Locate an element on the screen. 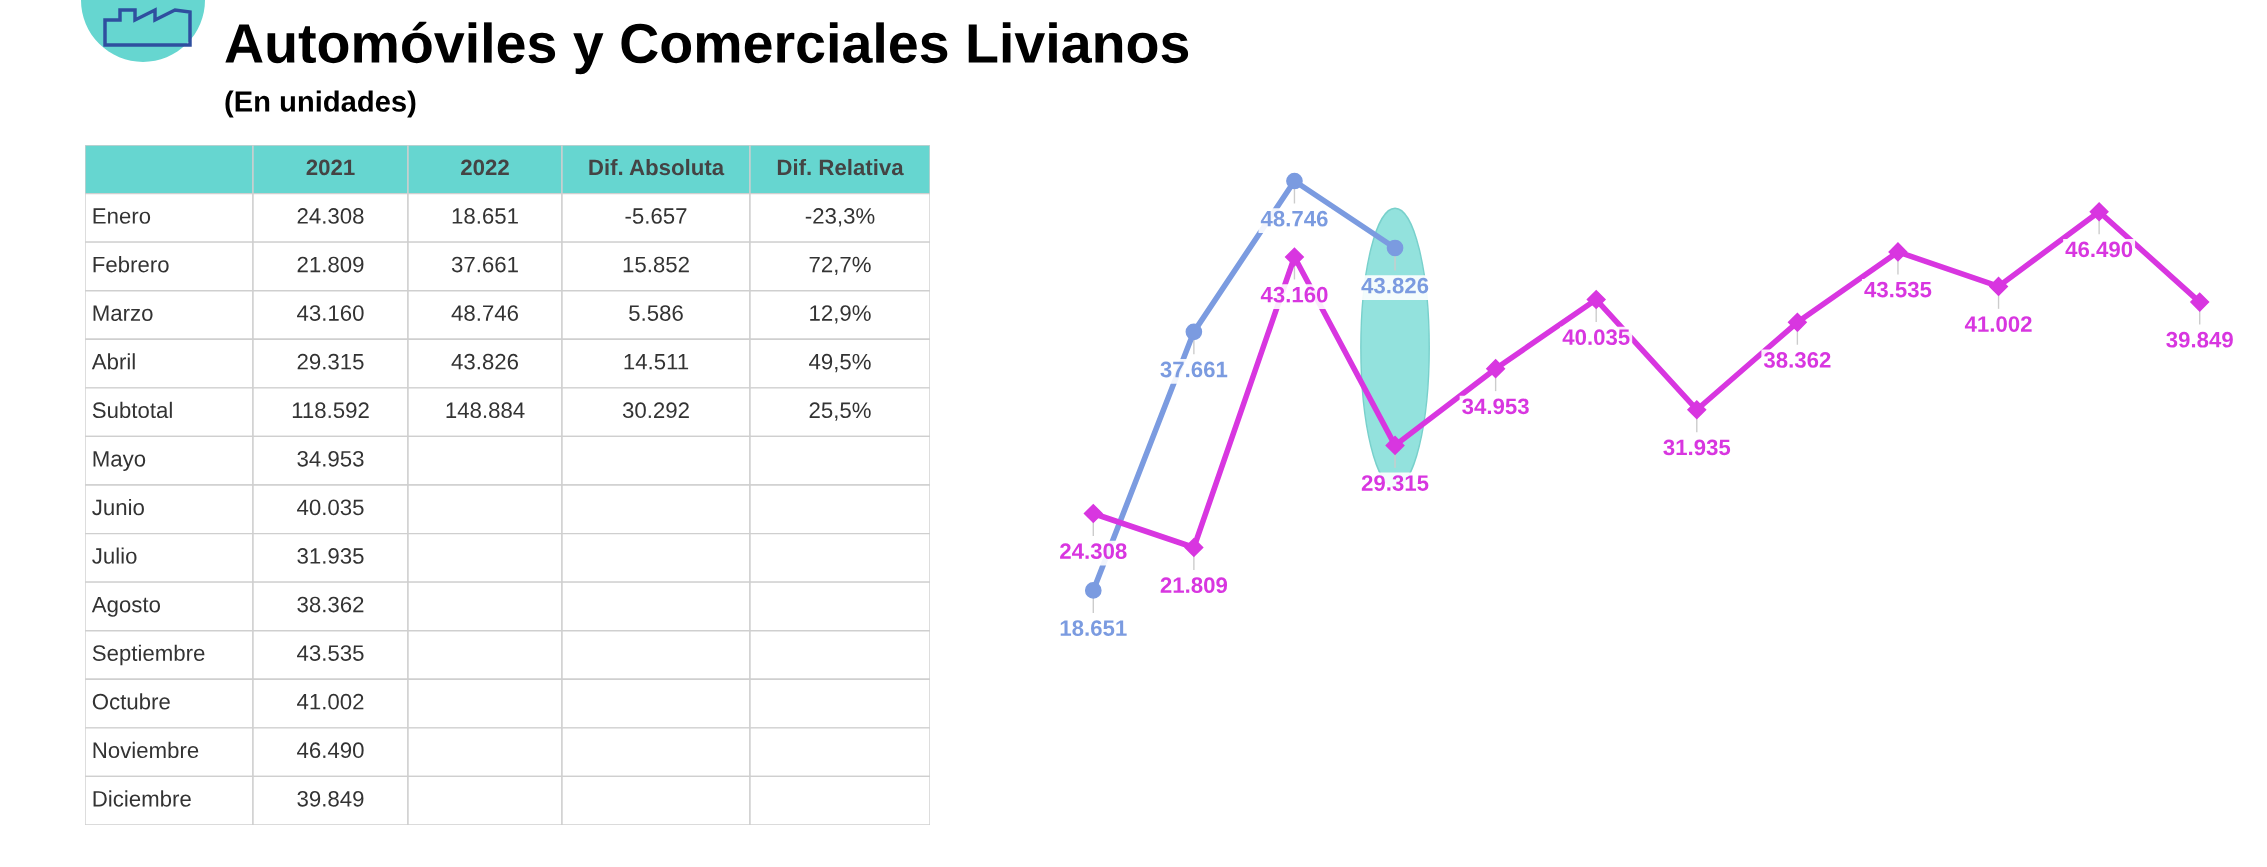 This screenshot has width=2267, height=867. data-label: 43.535 is located at coordinates (1898, 289).